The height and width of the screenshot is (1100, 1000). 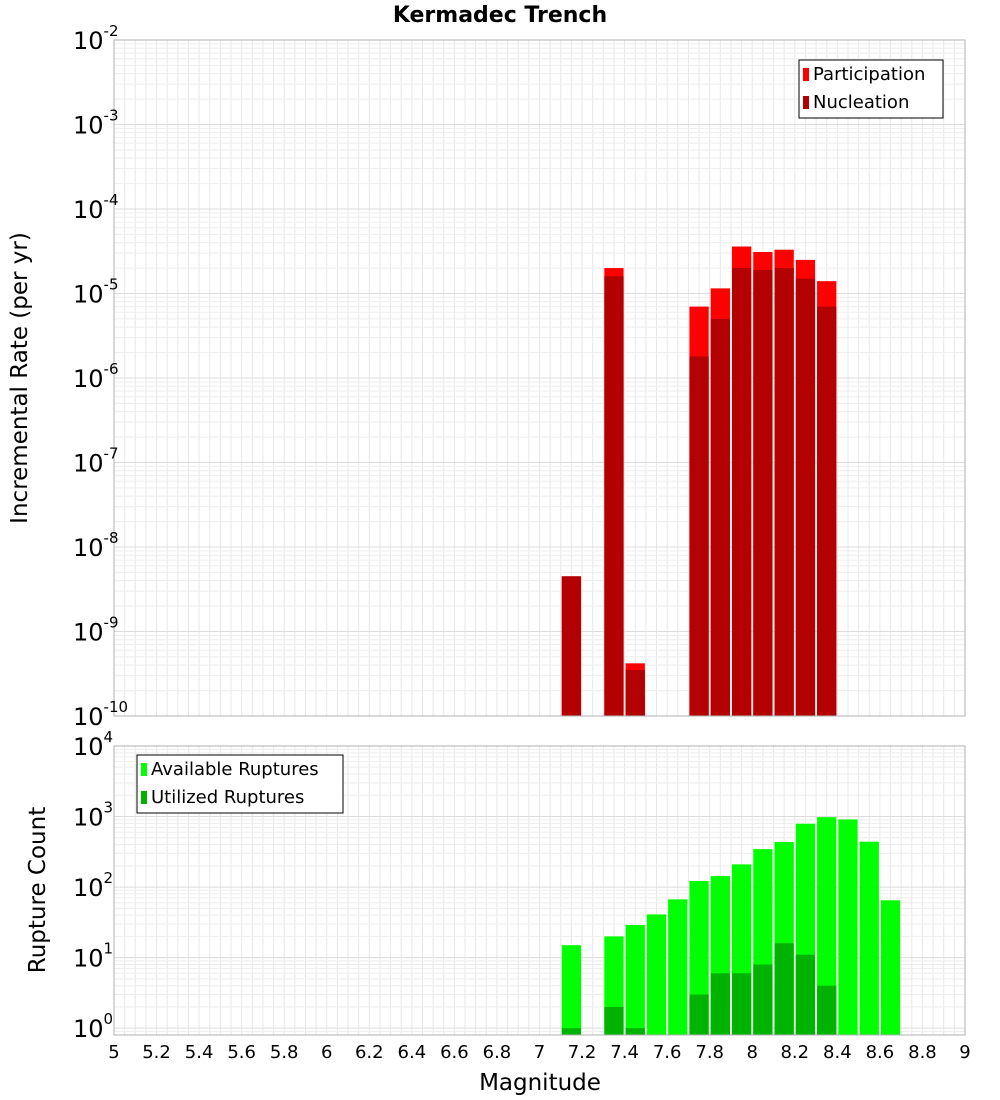 I want to click on x-tick-label: 7.4, so click(x=624, y=1052).